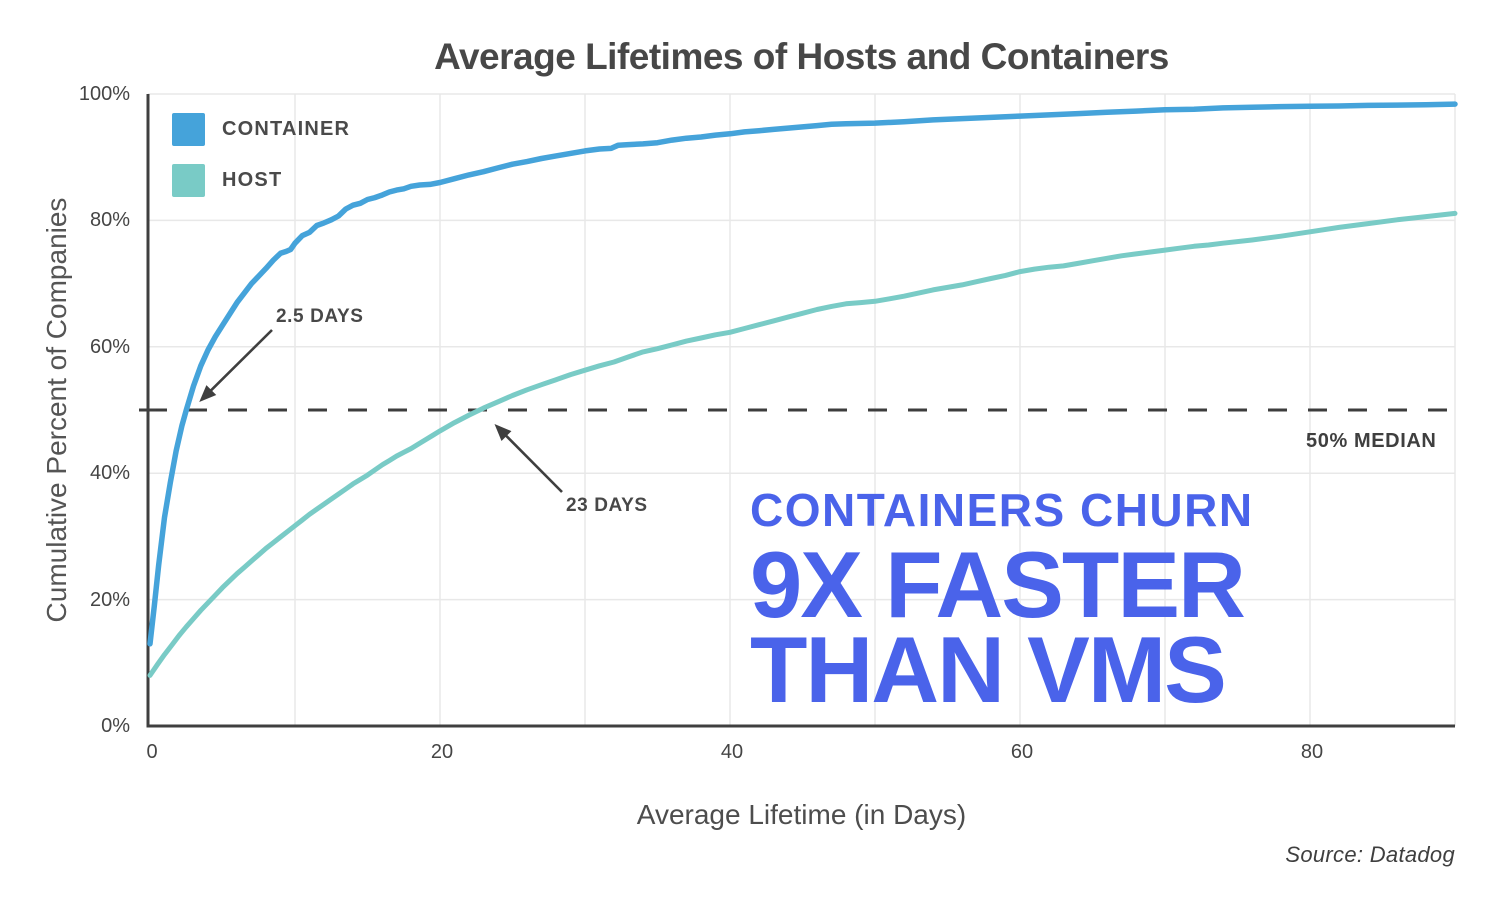 Image resolution: width=1498 pixels, height=909 pixels. What do you see at coordinates (152, 752) in the screenshot?
I see `x-tick-label: 0` at bounding box center [152, 752].